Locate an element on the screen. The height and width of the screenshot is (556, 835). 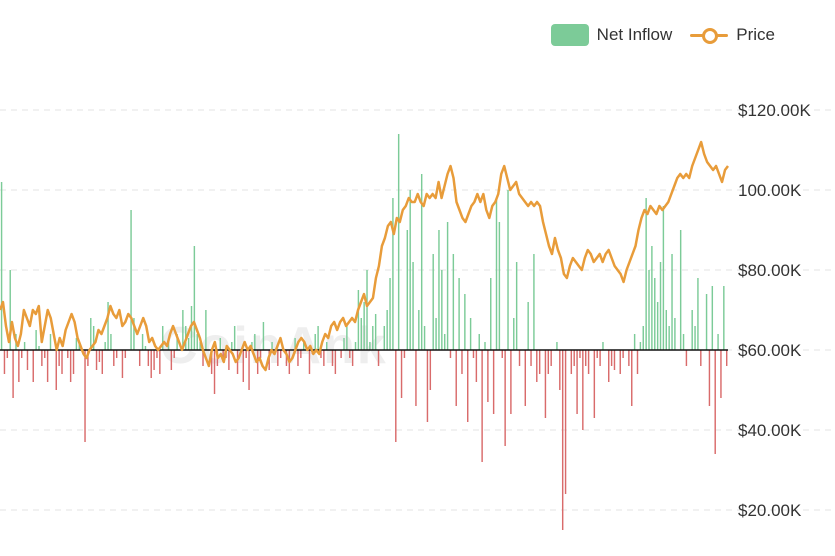
y-tick-label: 100.00K is located at coordinates (770, 190).